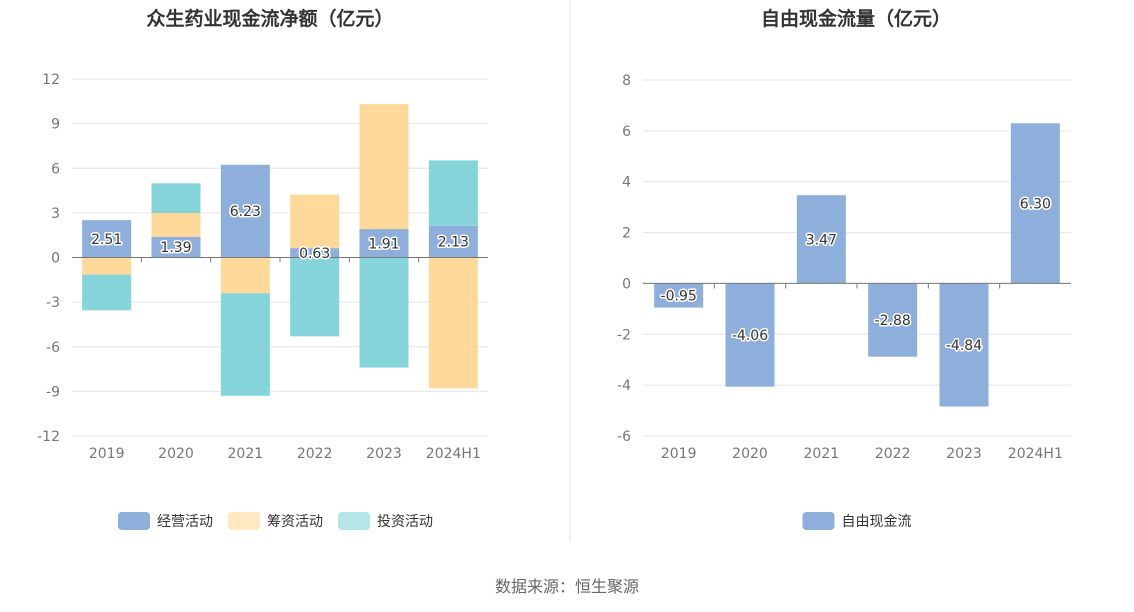 The height and width of the screenshot is (612, 1134). I want to click on cf-data-label: 1.91, so click(383, 244).